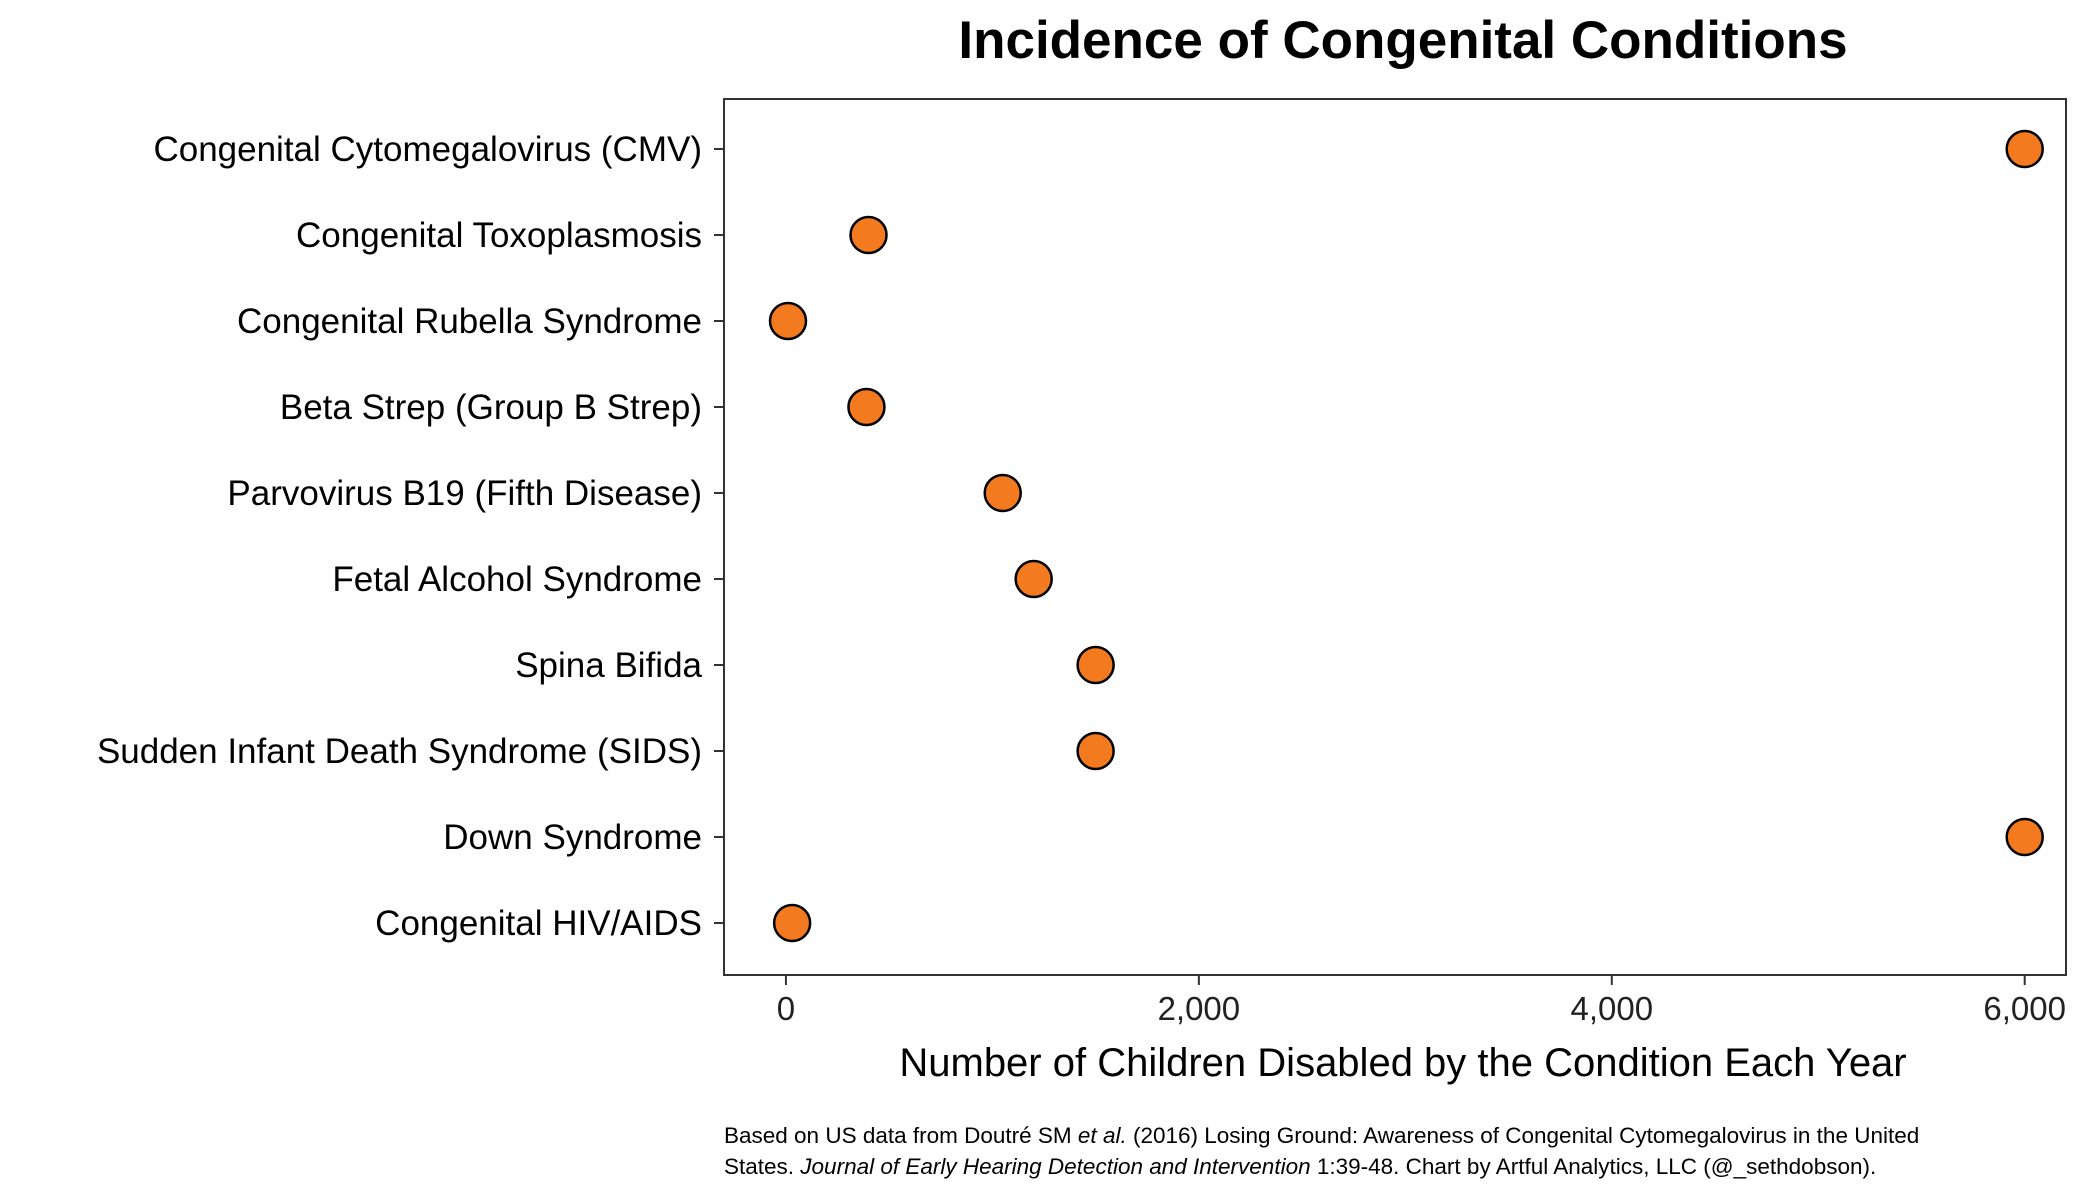 Image resolution: width=2100 pixels, height=1200 pixels. Describe the element at coordinates (499, 235) in the screenshot. I see `y-tick-label: Congenital Toxoplasmosis` at that location.